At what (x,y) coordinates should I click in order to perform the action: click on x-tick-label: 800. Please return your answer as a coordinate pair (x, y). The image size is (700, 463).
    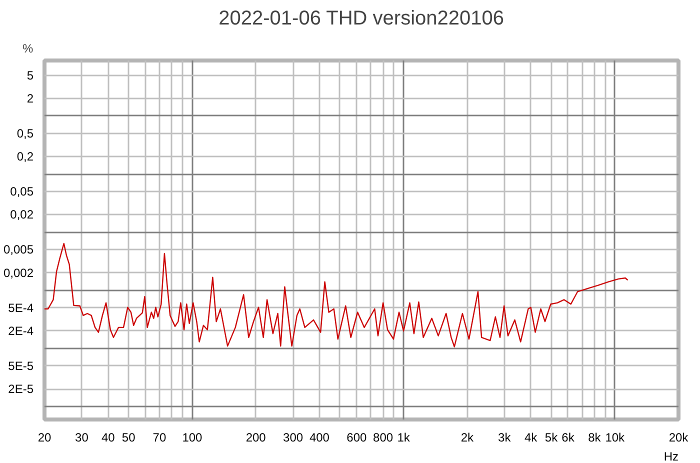
    Looking at the image, I should click on (383, 437).